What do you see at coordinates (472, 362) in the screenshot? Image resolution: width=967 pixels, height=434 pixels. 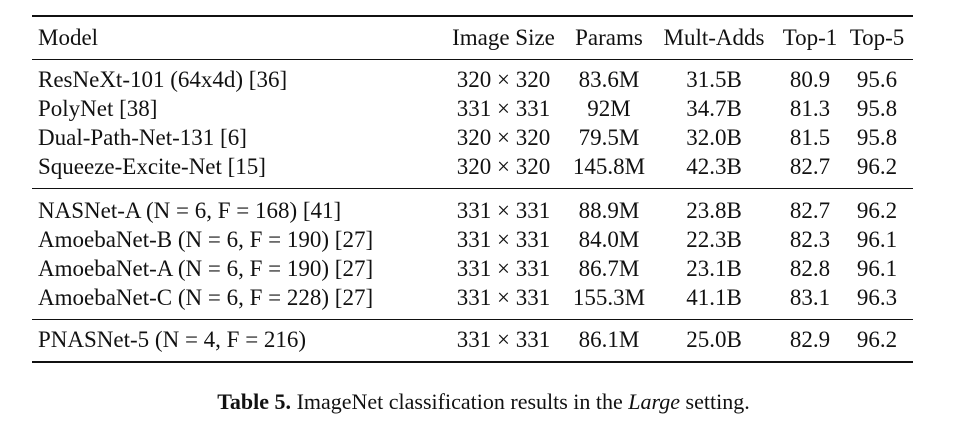 I see `table-bottom-rule` at bounding box center [472, 362].